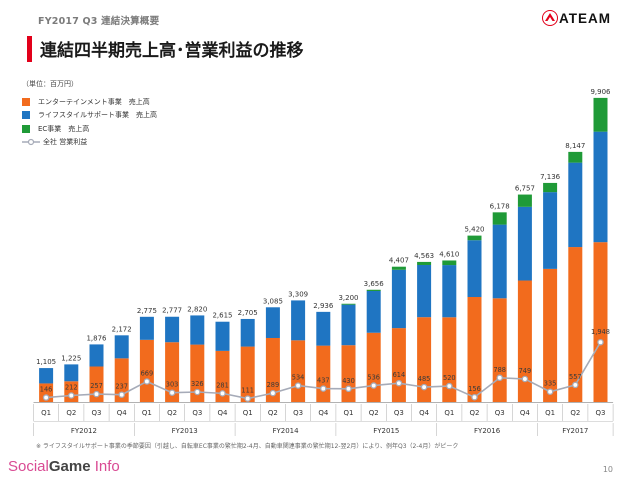 This screenshot has height=480, width=640. Describe the element at coordinates (222, 316) in the screenshot. I see `total-label: 2,615` at that location.